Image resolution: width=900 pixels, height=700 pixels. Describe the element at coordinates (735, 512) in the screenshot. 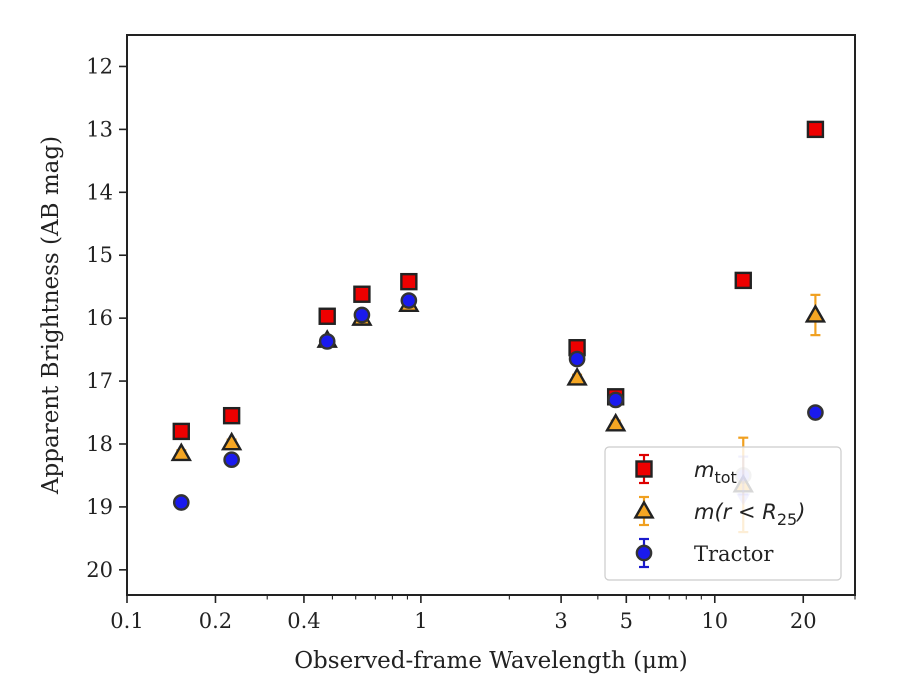

I see `legend-label-main: m(r < R` at that location.